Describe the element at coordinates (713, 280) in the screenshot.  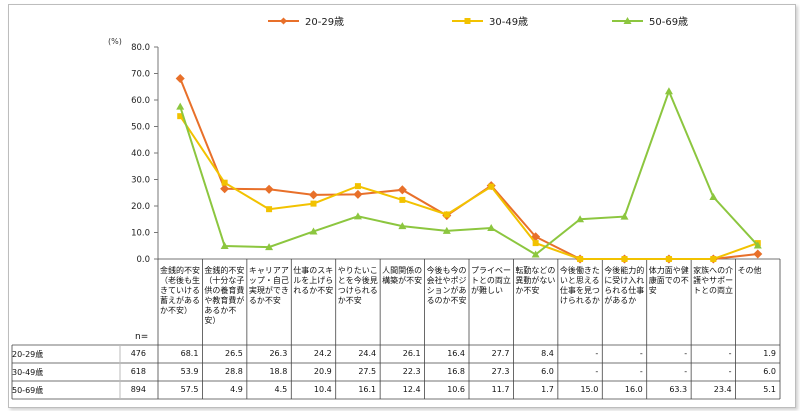
I see `category-label: 家族への介護やサポートとの両立` at that location.